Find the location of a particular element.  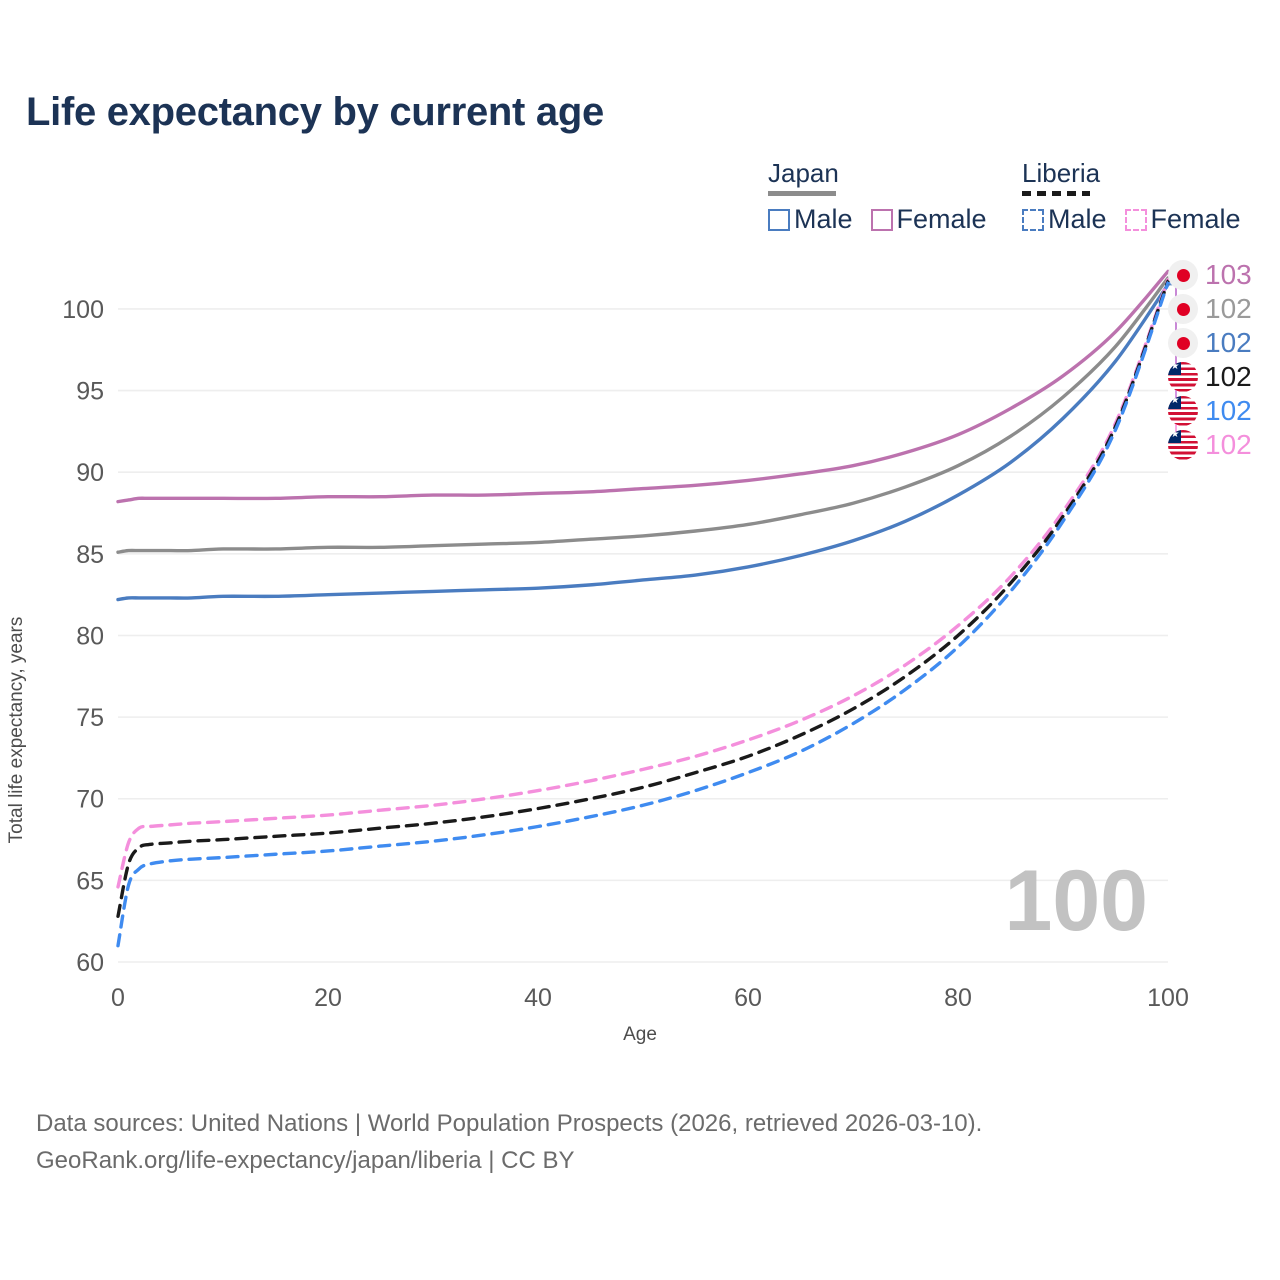

x-axis-title: Age is located at coordinates (640, 1034).